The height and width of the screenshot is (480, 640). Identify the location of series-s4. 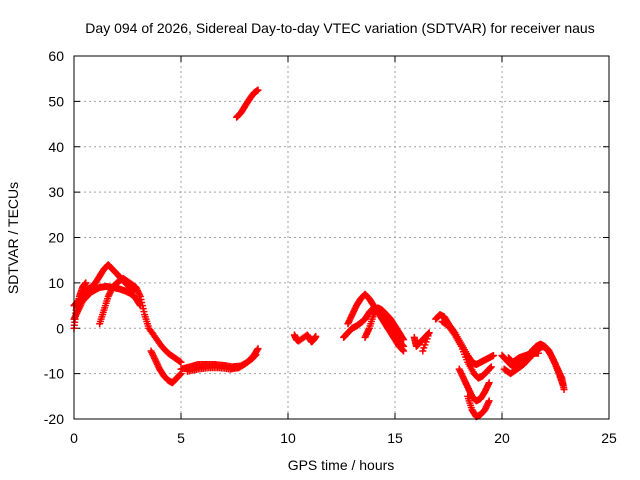
(140, 320).